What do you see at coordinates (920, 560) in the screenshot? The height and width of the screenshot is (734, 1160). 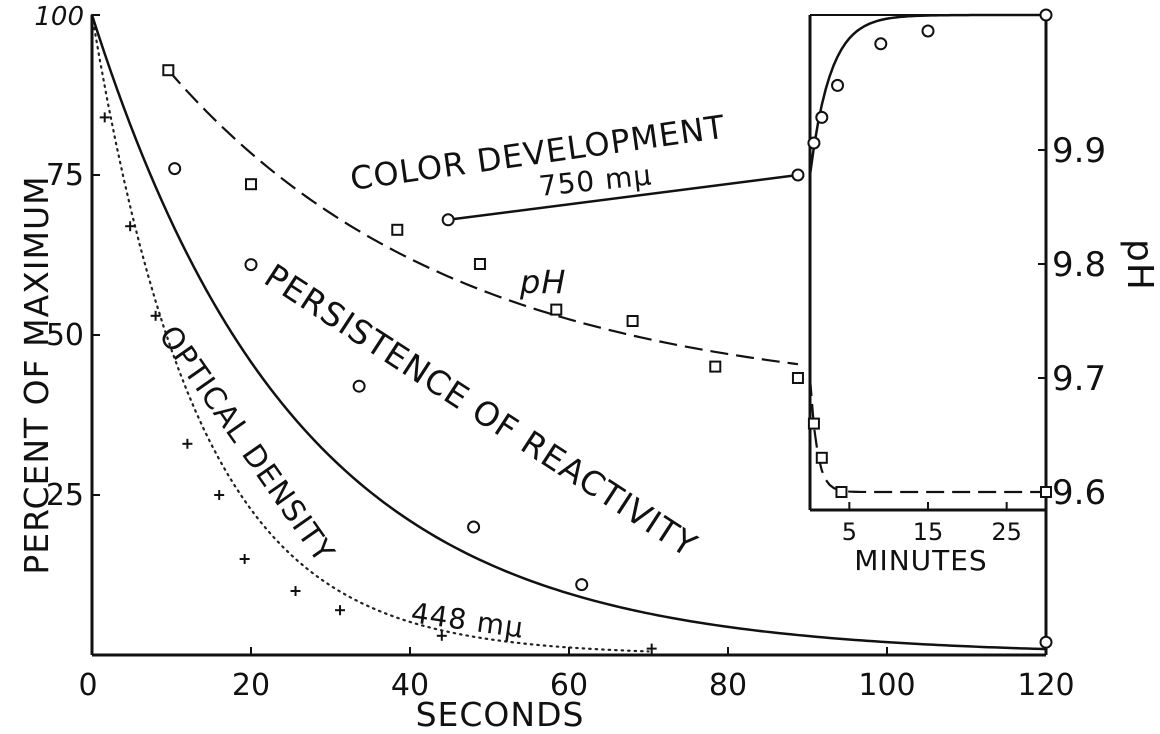 I see `inset-x-axis-title: MINUTES` at bounding box center [920, 560].